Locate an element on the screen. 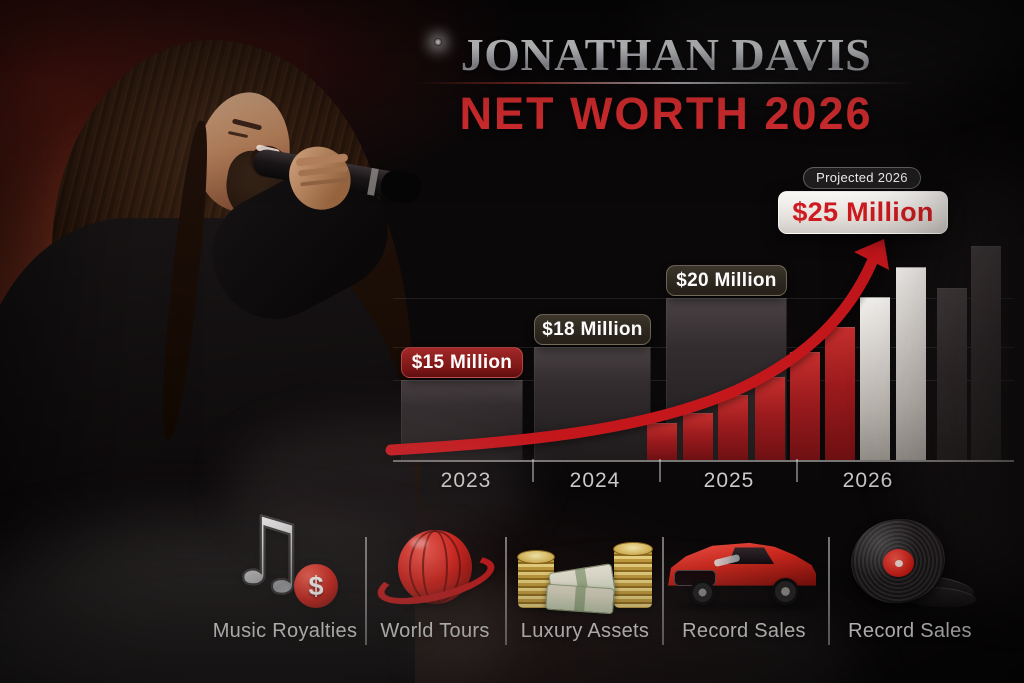  header: JONATHAN DAVIS NET WORTH 2026 is located at coordinates (666, 84).